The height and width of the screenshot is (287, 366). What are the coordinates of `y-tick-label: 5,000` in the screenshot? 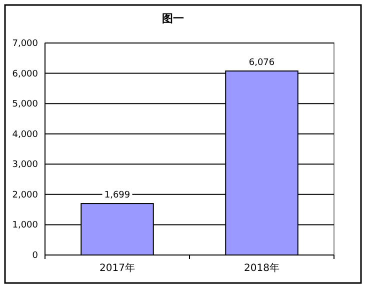 It's located at (25, 105).